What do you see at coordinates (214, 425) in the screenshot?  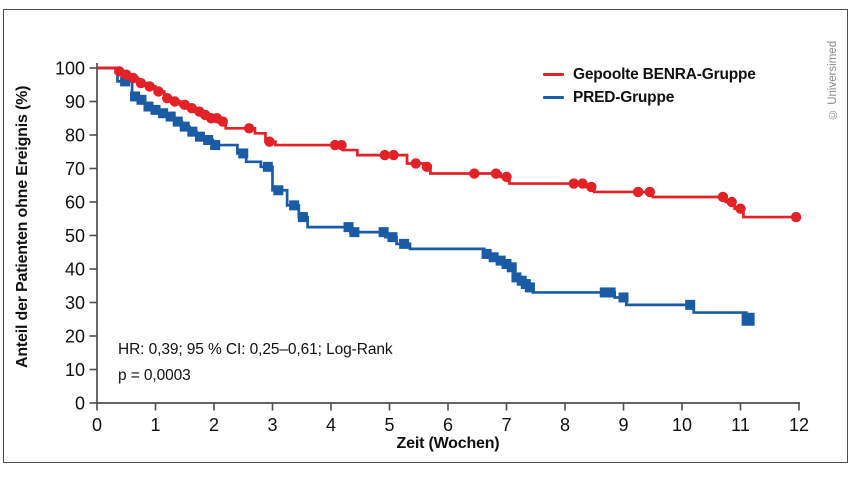 I see `x-tick-label: 2` at bounding box center [214, 425].